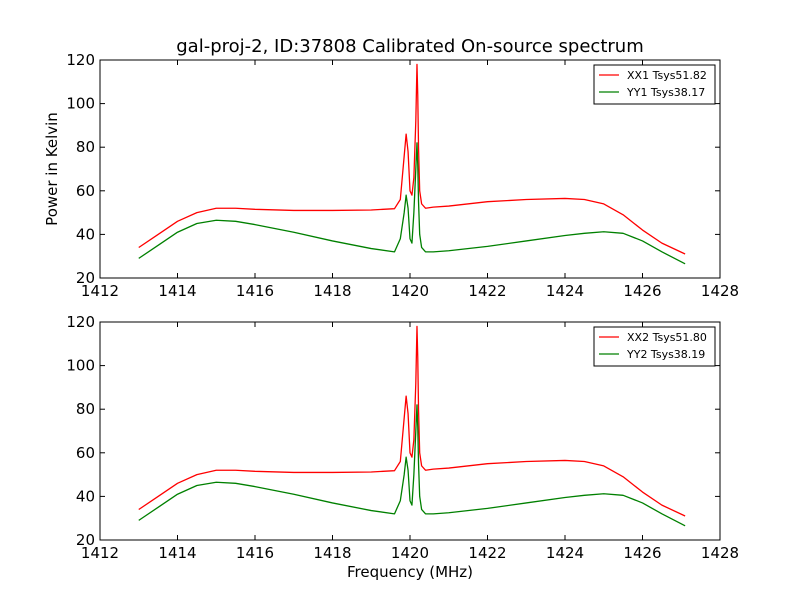  What do you see at coordinates (665, 354) in the screenshot?
I see `legend-entry-2: YY2 Tsys38.19` at bounding box center [665, 354].